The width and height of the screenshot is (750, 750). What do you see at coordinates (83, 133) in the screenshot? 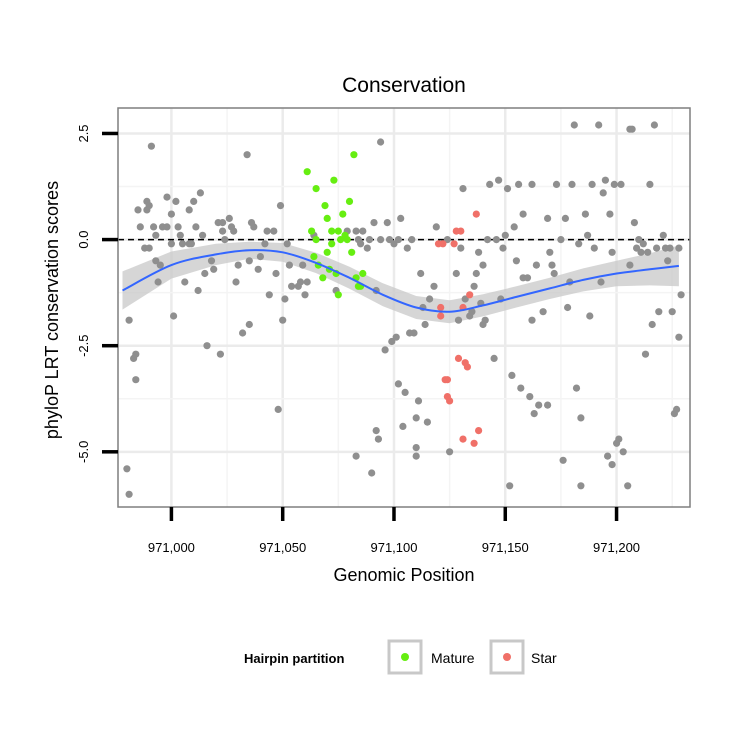
I see `y-tick-label: 2.5` at bounding box center [83, 133].